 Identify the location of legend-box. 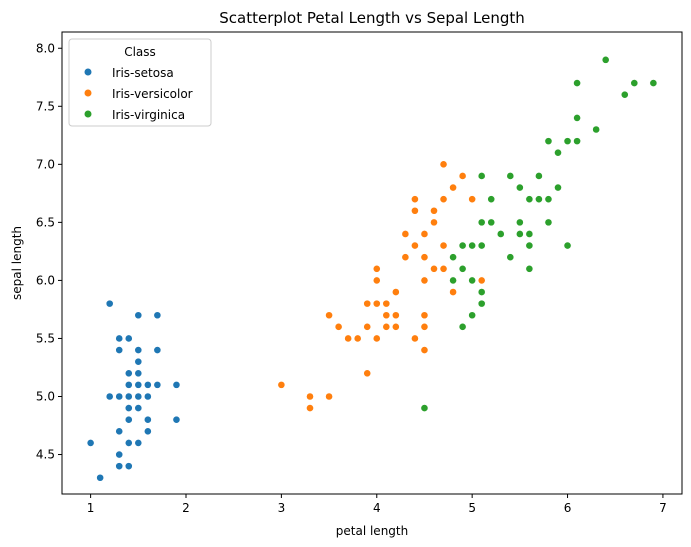
(140, 82).